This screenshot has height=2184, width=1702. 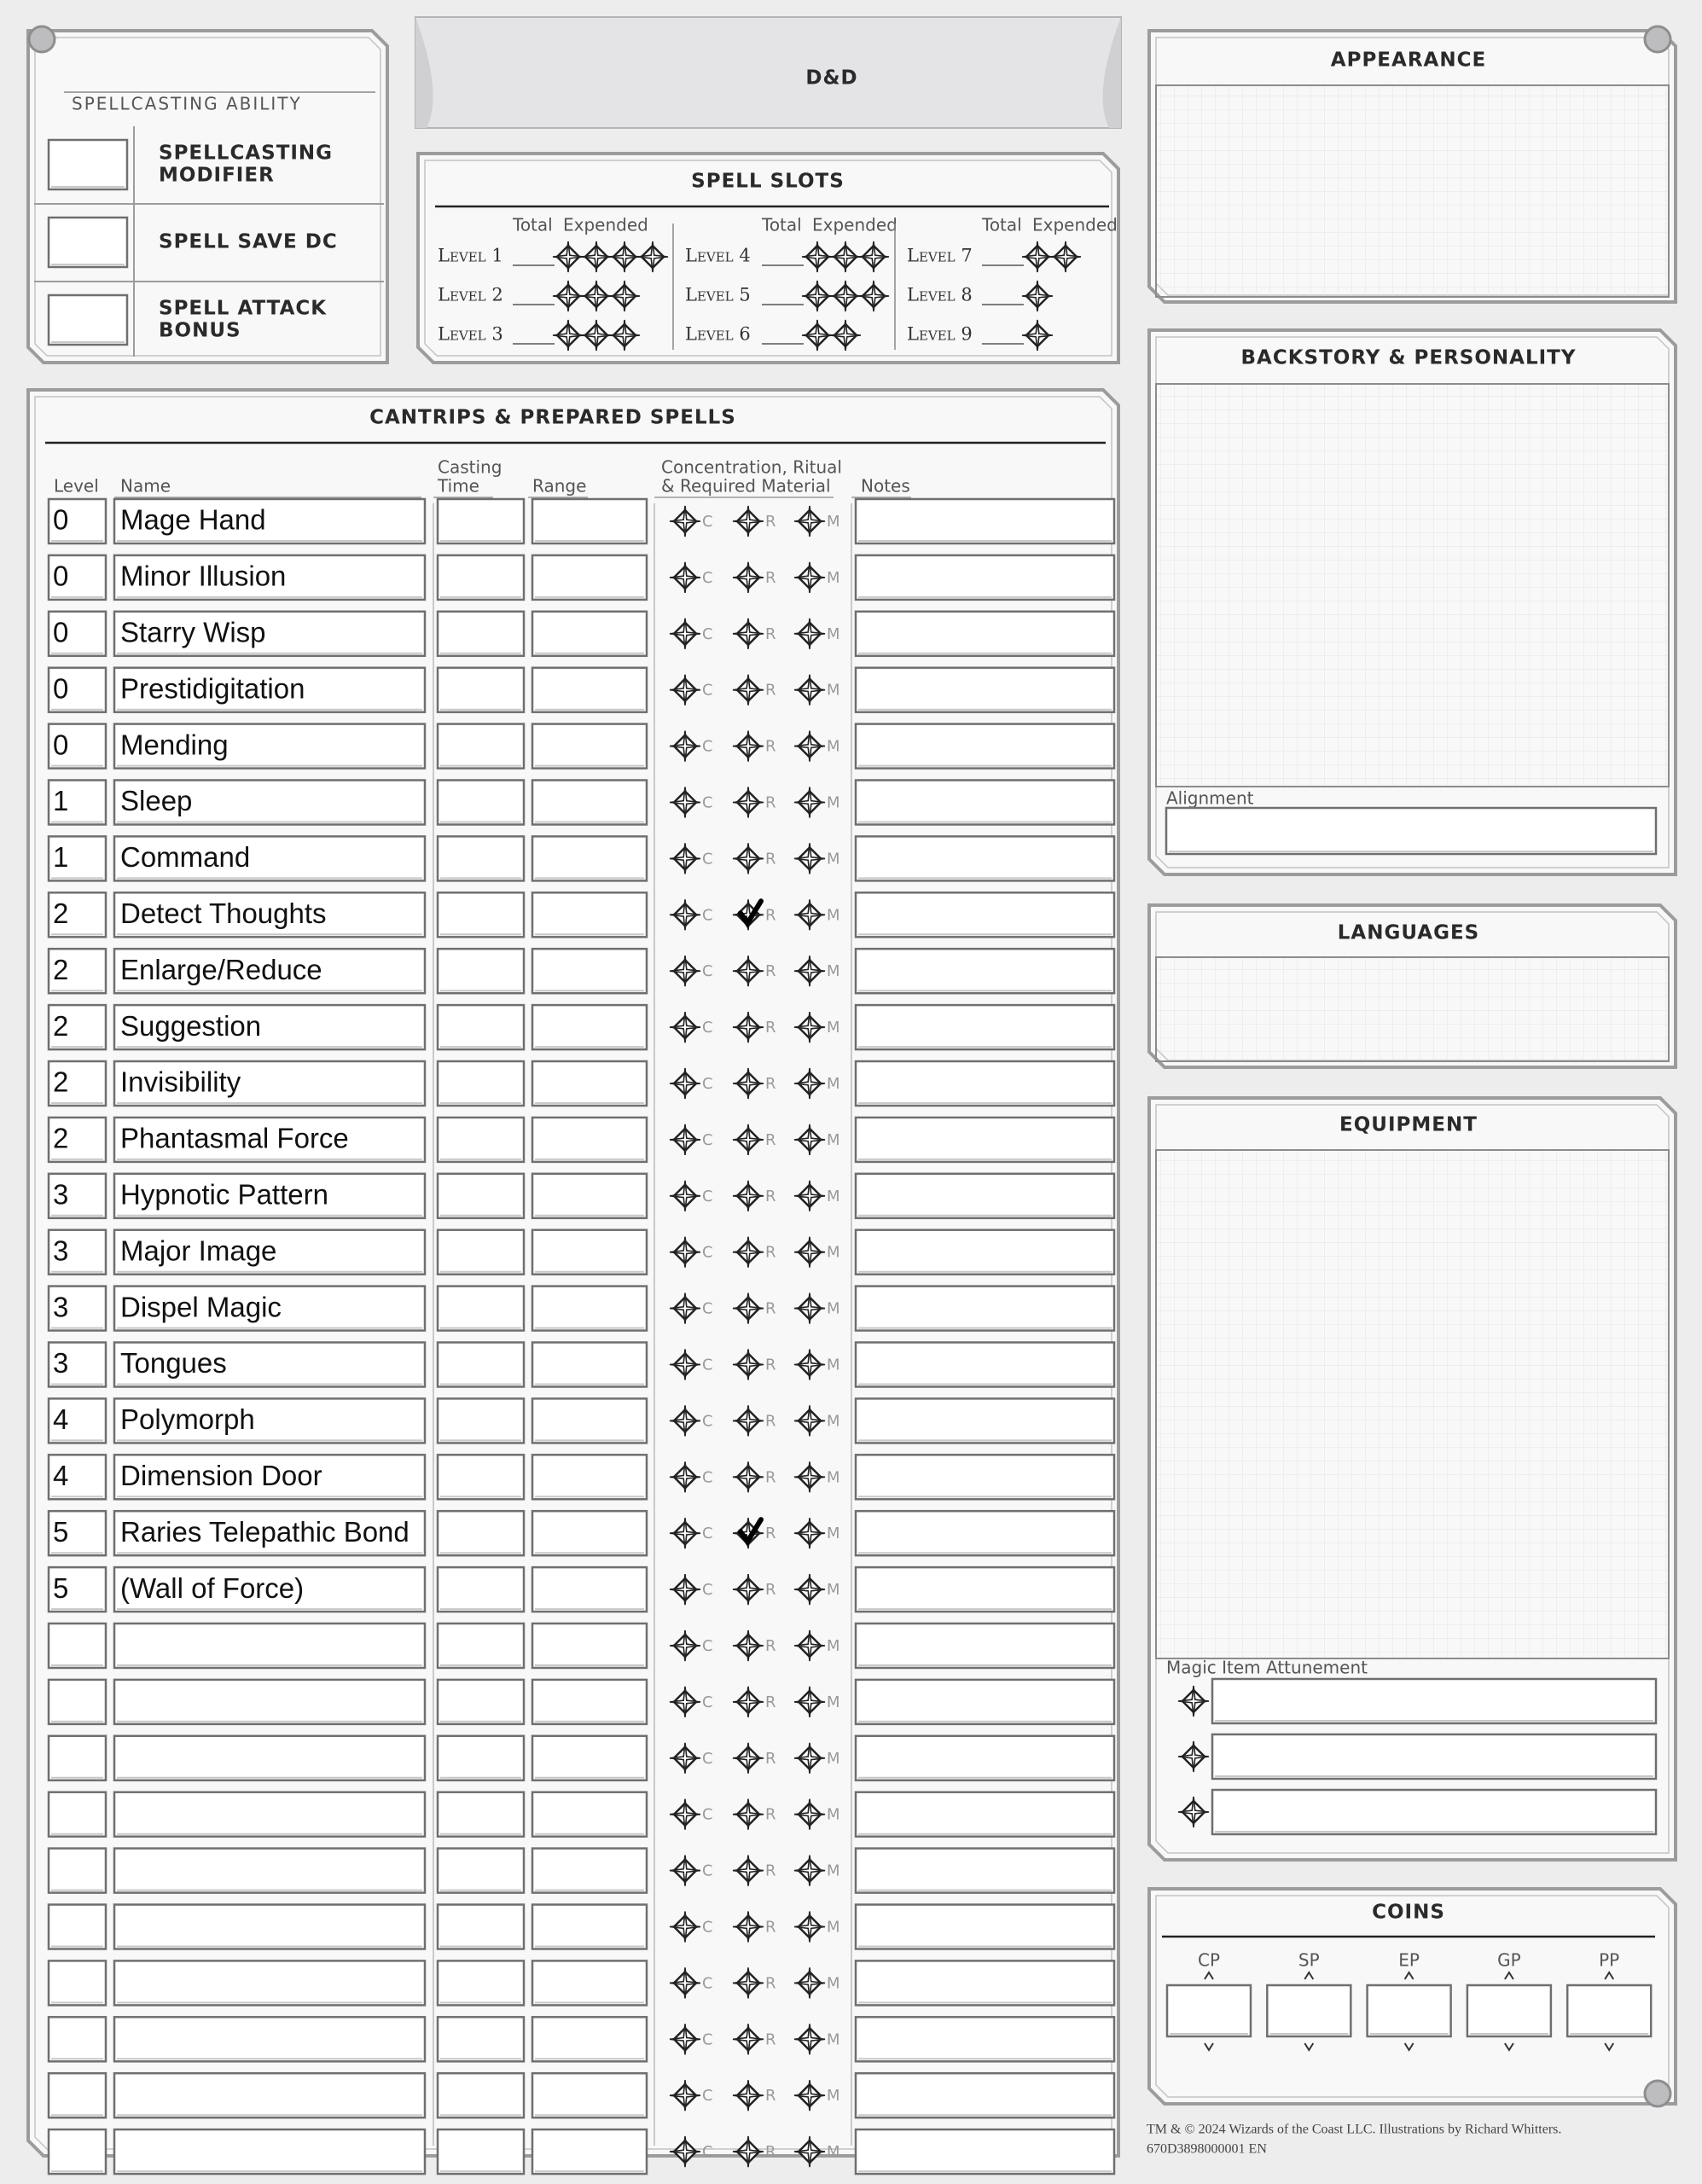 What do you see at coordinates (180, 1082) in the screenshot?
I see `spell-name: Invisibility` at bounding box center [180, 1082].